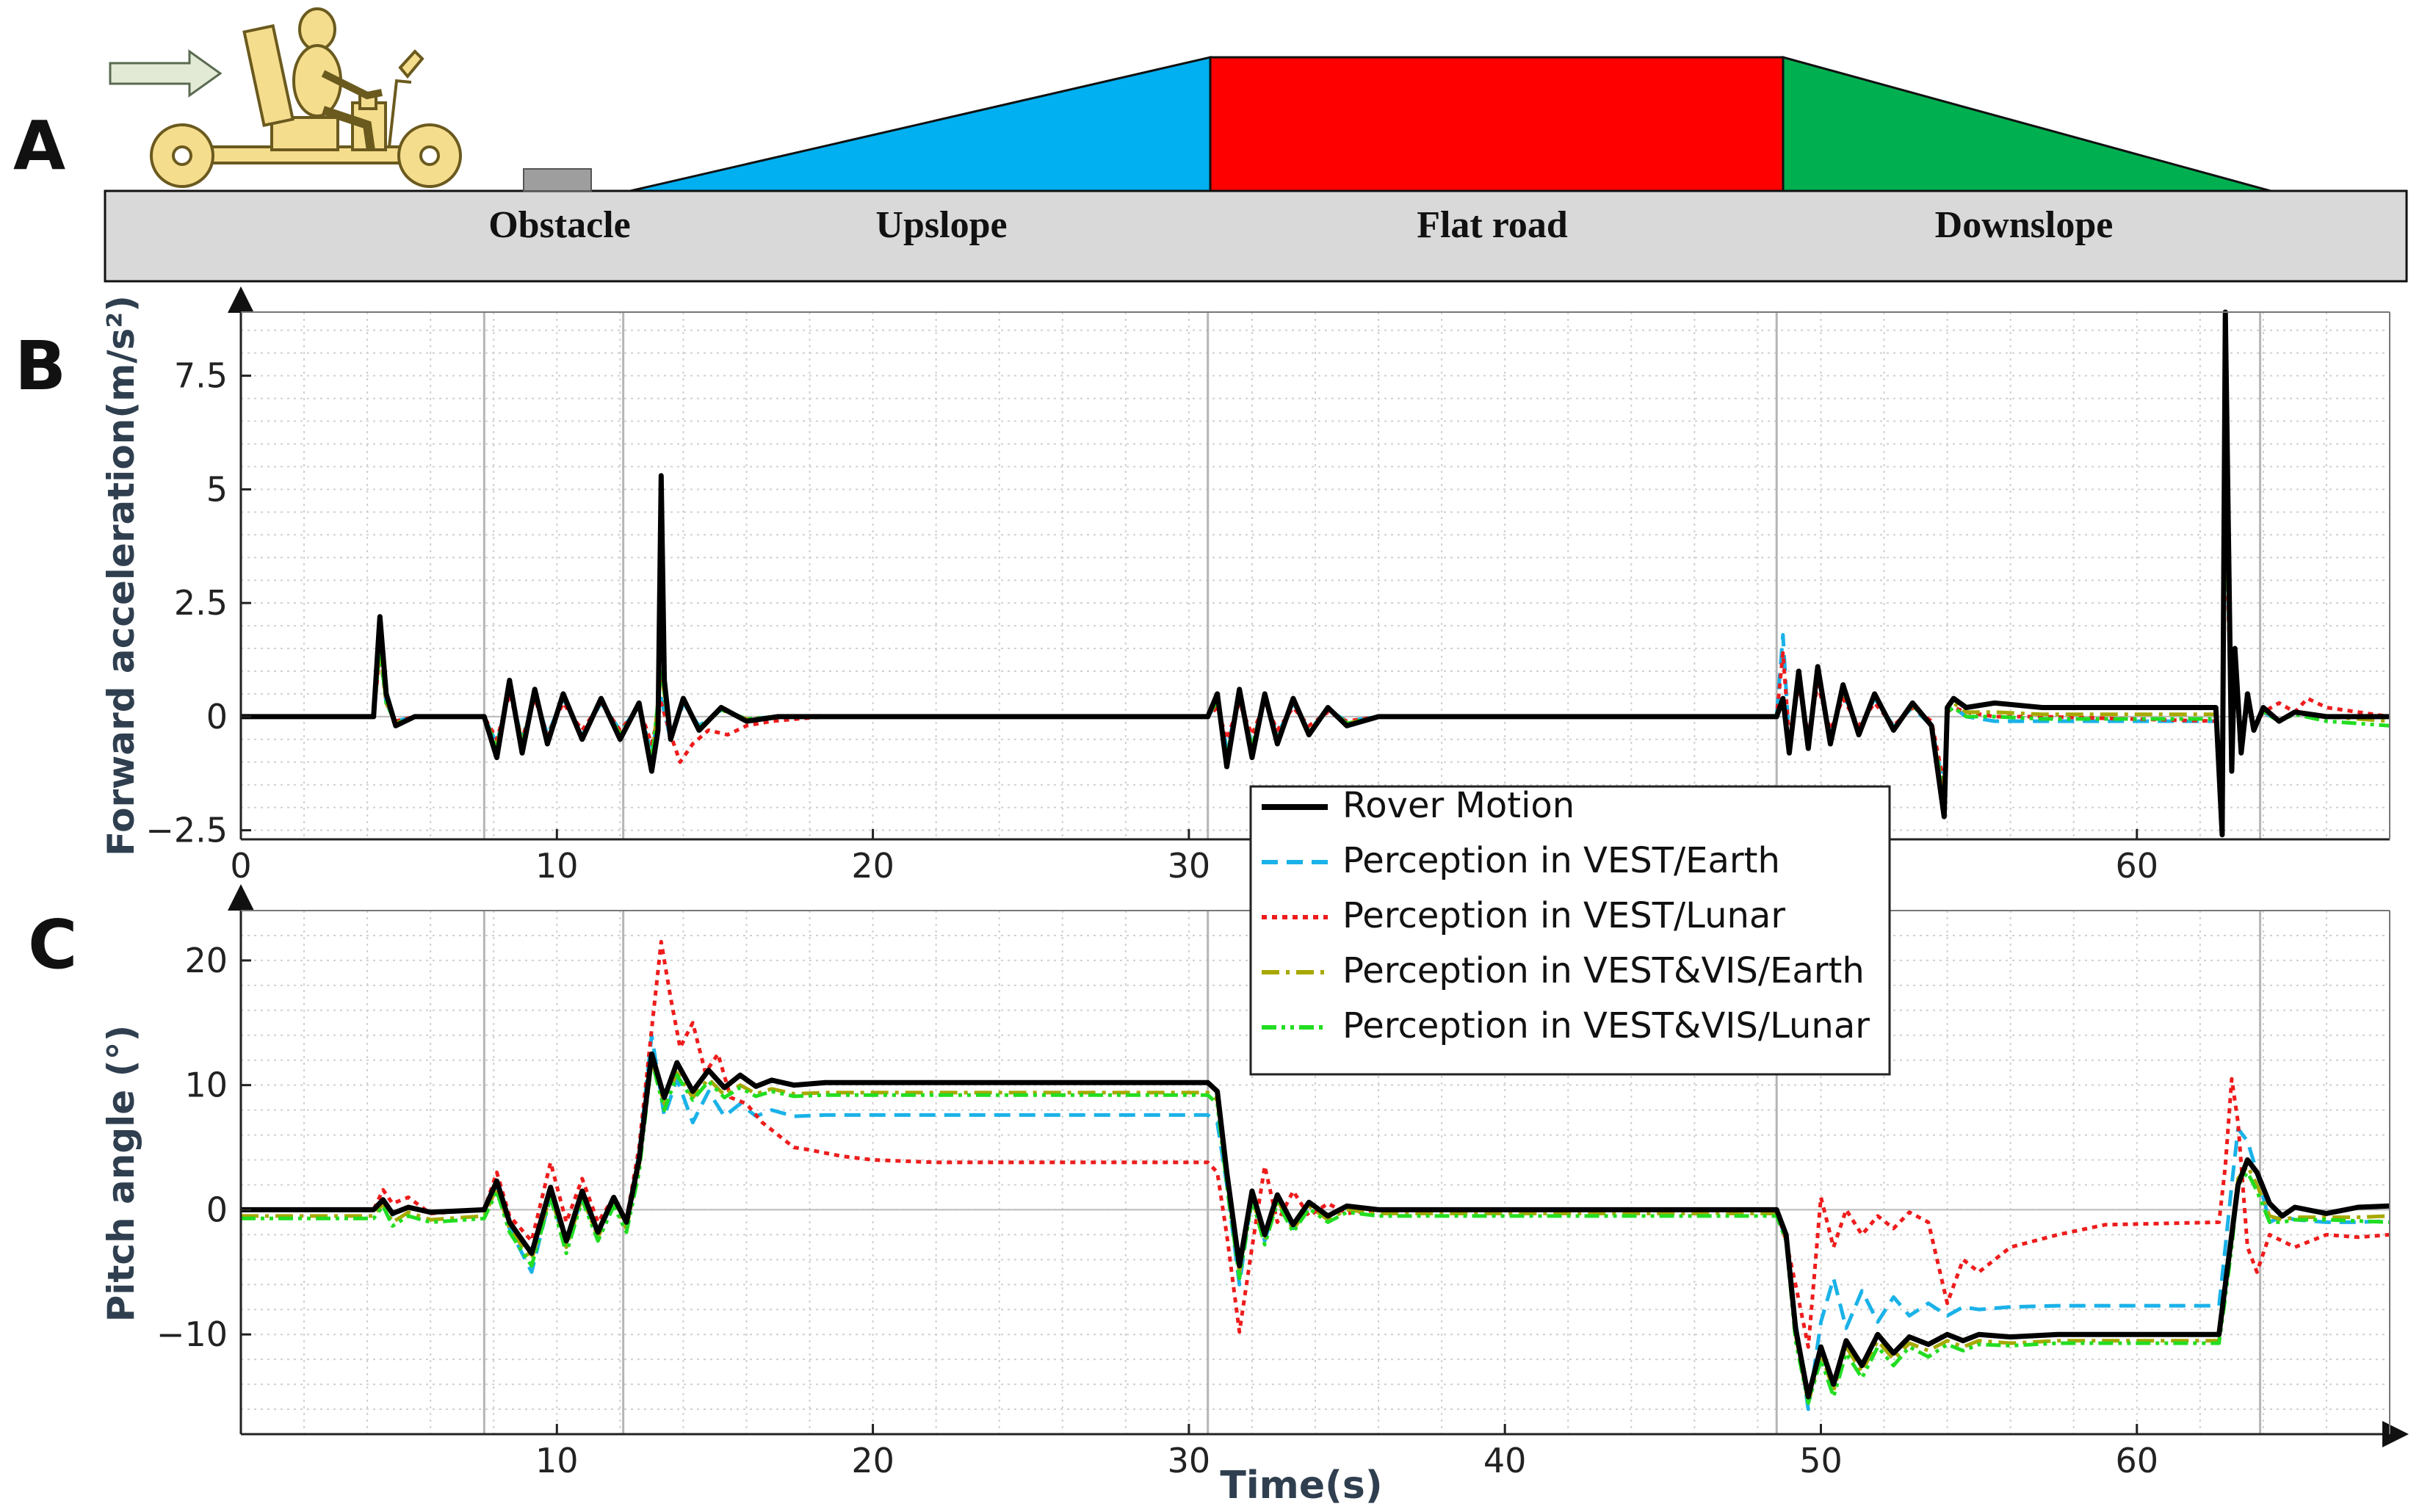 This screenshot has height=1512, width=2422. I want to click on legend-label: Perception in VEST&VIS/Lunar, so click(1606, 1025).